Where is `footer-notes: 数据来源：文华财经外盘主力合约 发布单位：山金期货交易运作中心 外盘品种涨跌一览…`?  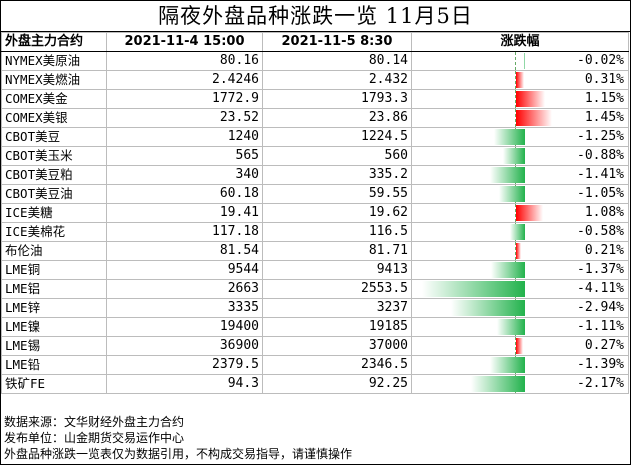
footer-notes: 数据来源：文华财经外盘主力合约 发布单位：山金期货交易运作中心 外盘品种涨跌一览… is located at coordinates (178, 438).